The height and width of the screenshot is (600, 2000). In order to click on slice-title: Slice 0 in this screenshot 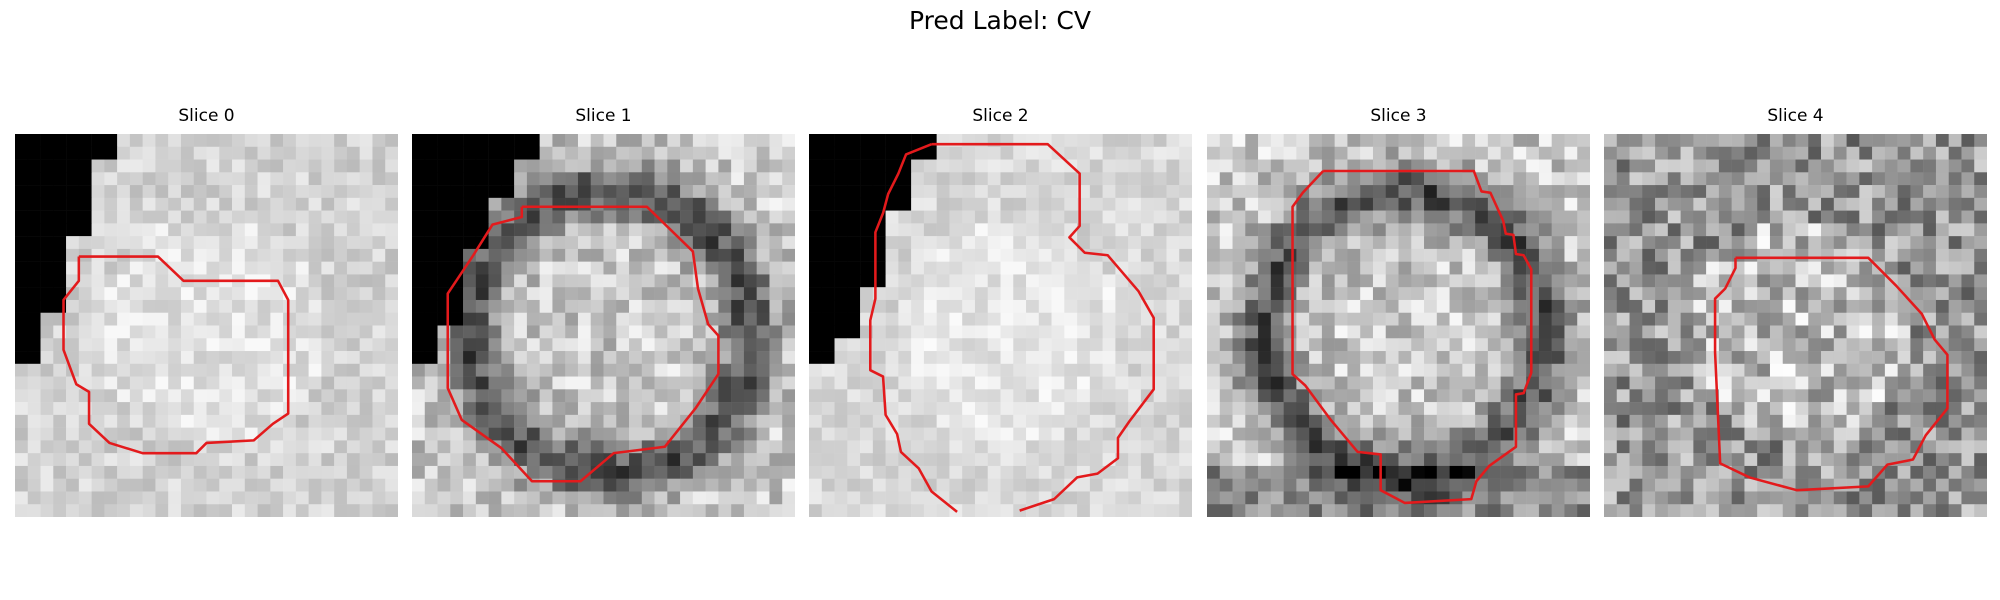, I will do `click(206, 116)`.